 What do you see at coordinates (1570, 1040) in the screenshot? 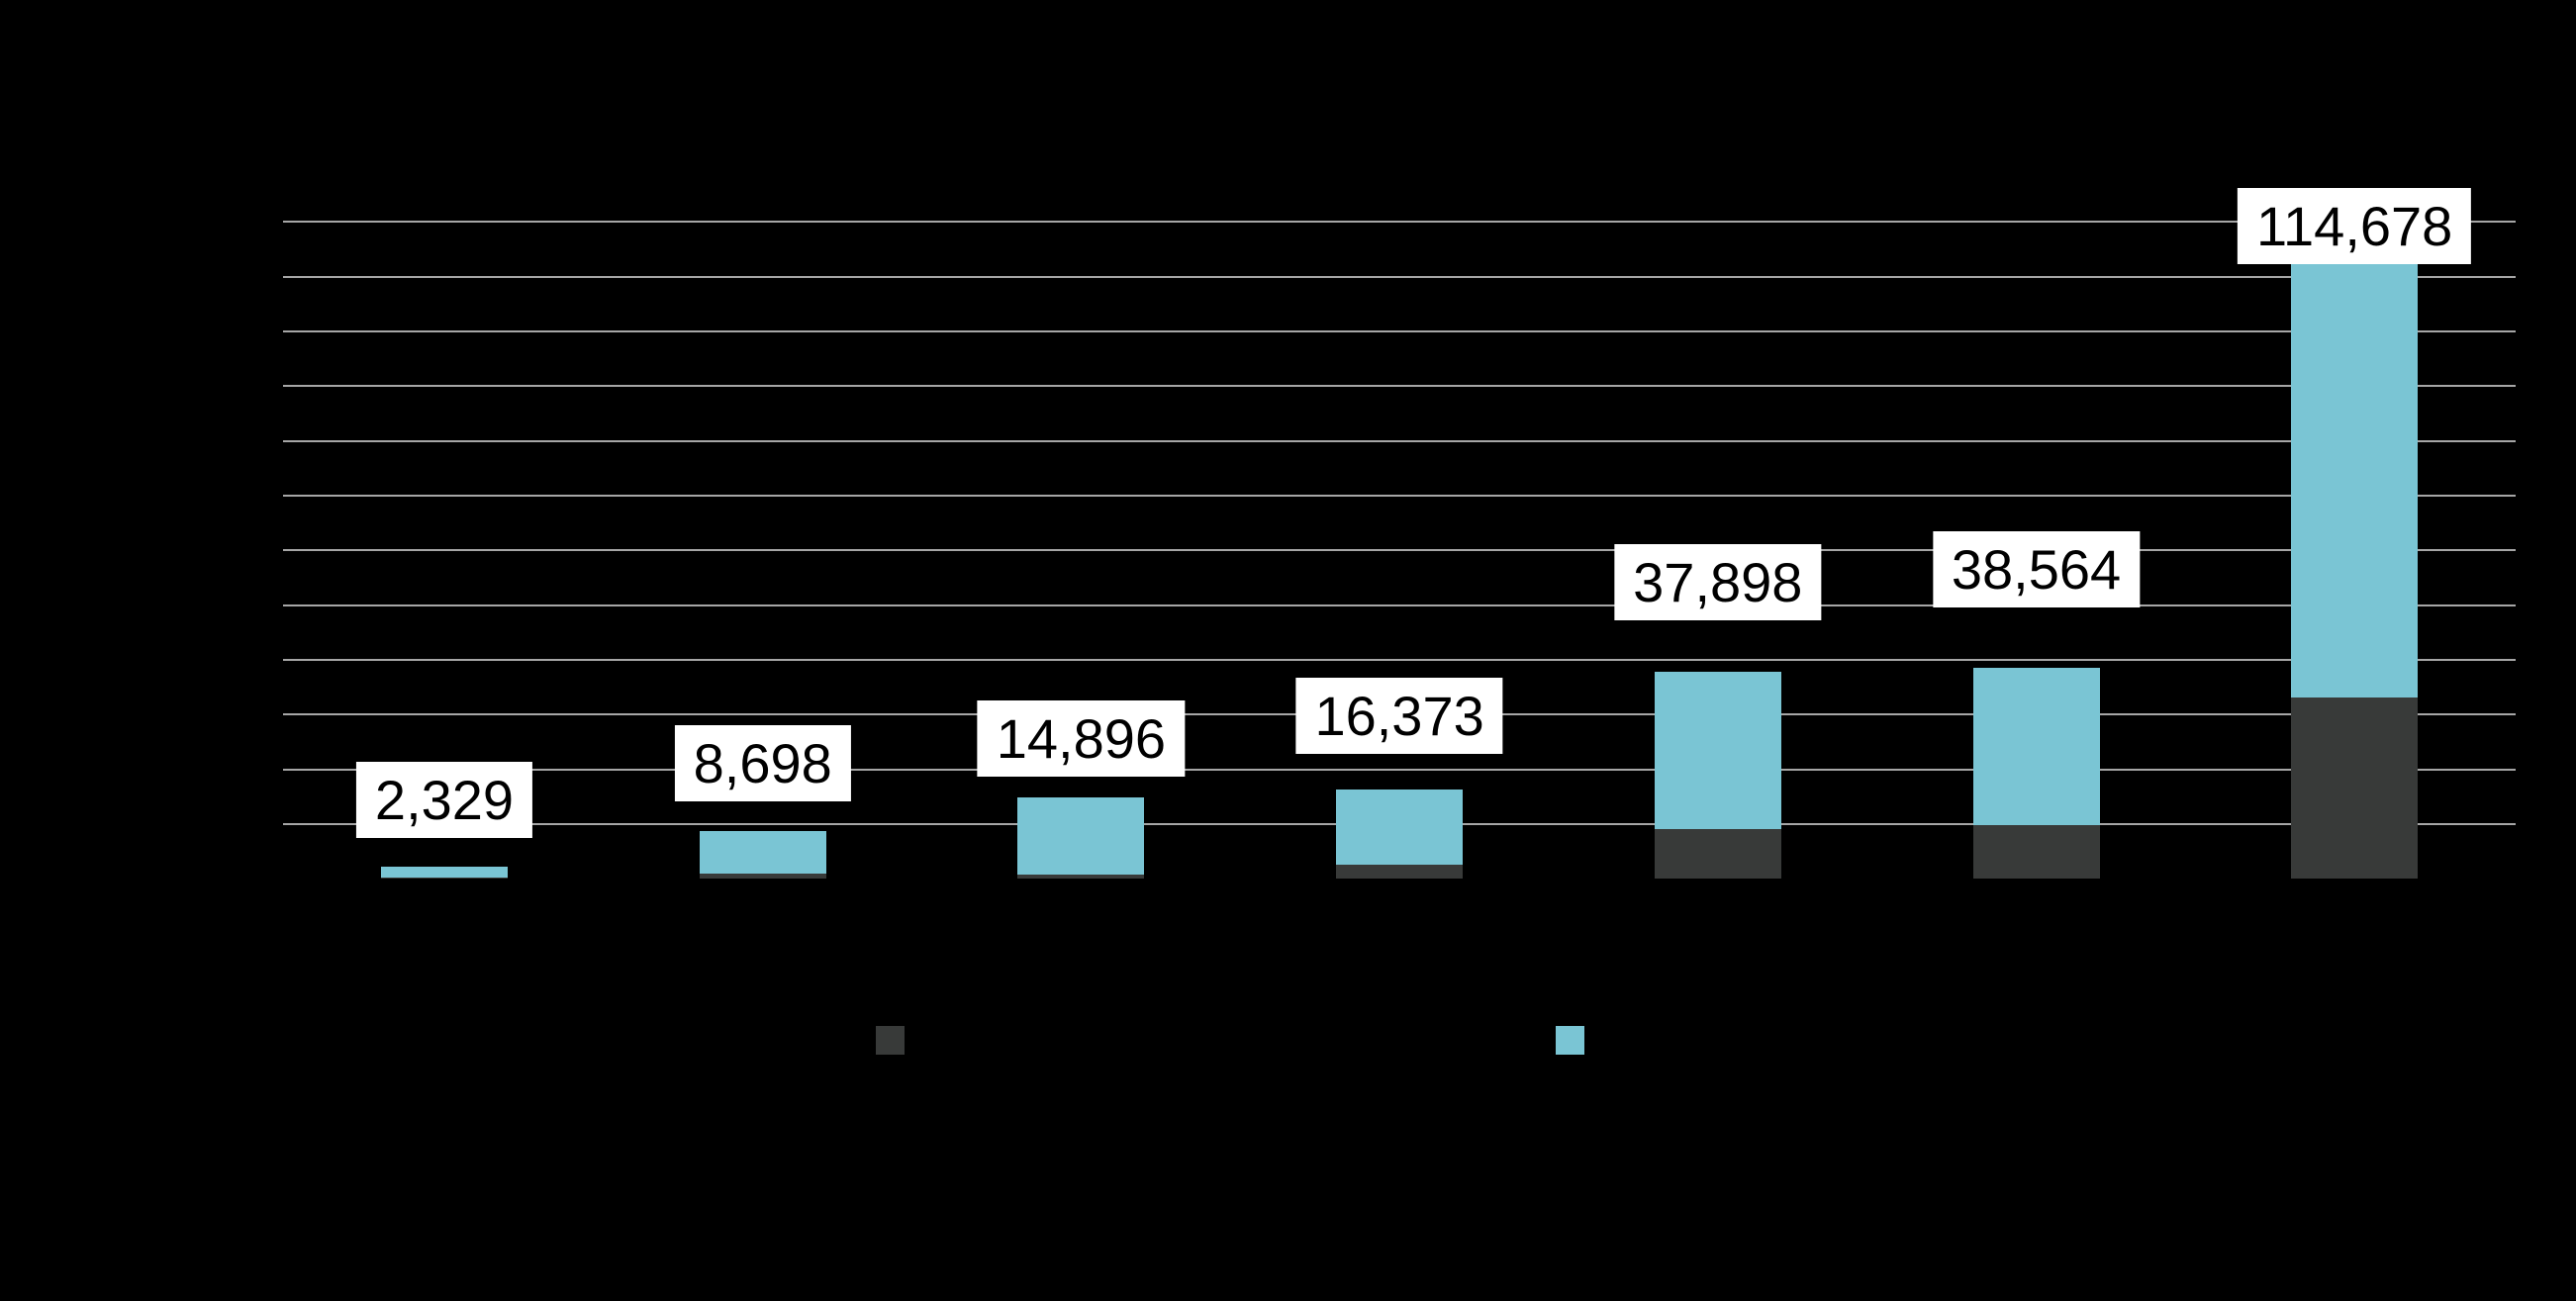
I see `legend-swatch-teal` at bounding box center [1570, 1040].